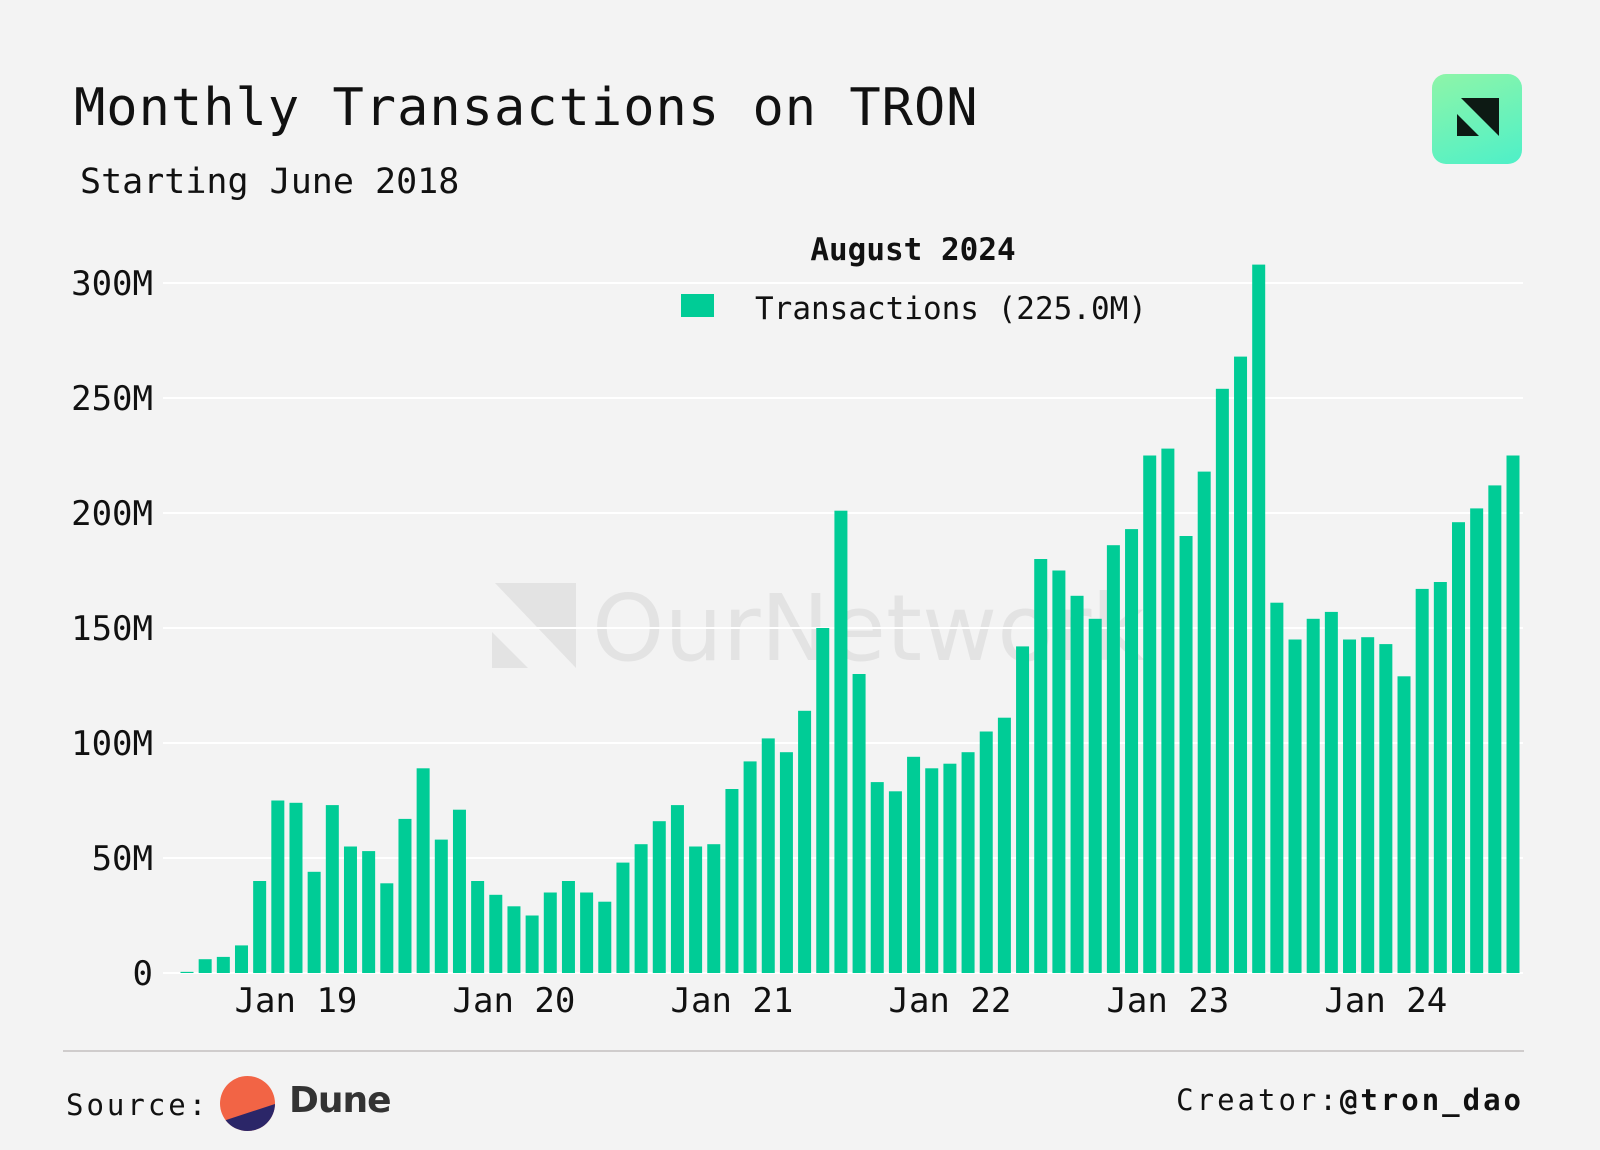 The image size is (1600, 1150). Describe the element at coordinates (270, 182) in the screenshot. I see `chart-subtitle: Starting June 2018` at that location.